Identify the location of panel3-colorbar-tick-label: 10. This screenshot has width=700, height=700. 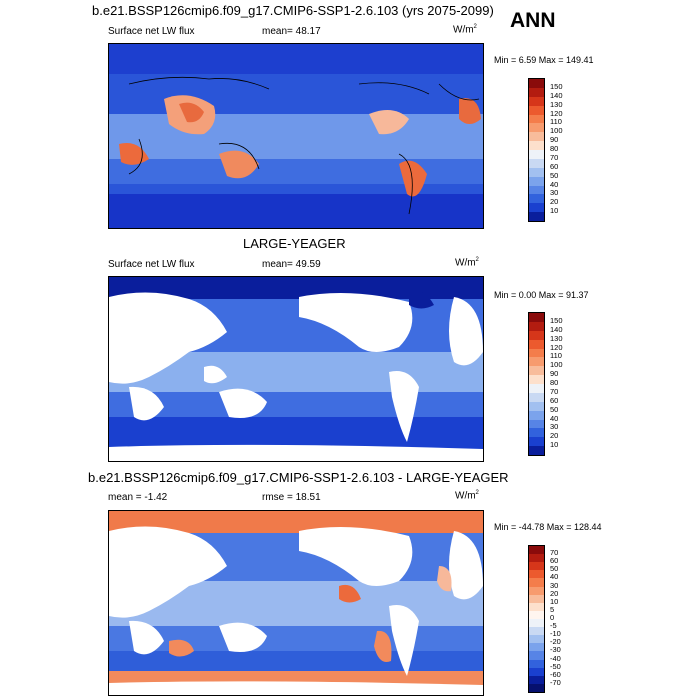
(554, 601).